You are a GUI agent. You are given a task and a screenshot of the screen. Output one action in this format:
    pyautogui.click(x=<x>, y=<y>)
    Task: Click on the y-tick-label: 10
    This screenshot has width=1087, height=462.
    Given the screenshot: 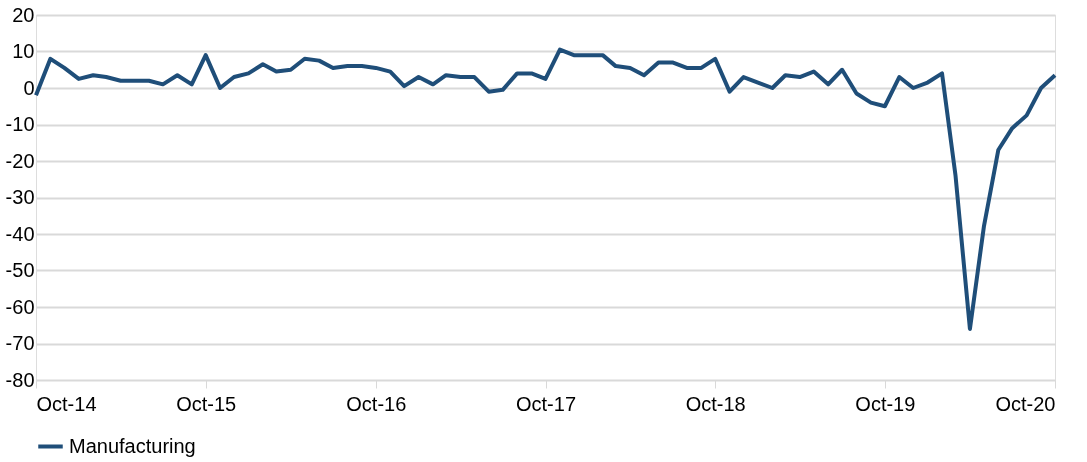 What is the action you would take?
    pyautogui.click(x=23, y=51)
    